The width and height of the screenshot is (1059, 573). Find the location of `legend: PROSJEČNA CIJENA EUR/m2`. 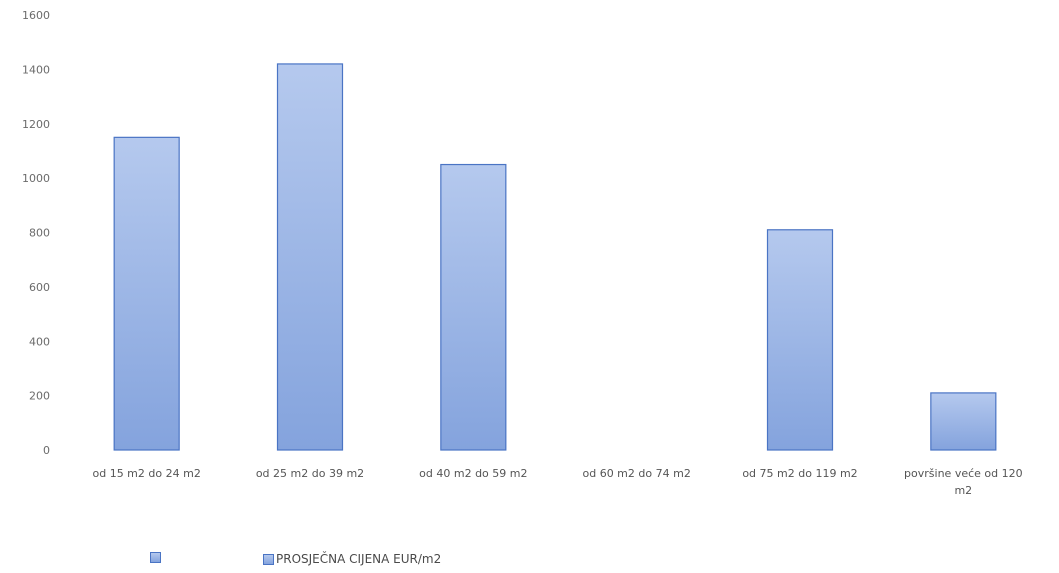

legend: PROSJEČNA CIJENA EUR/m2 is located at coordinates (529, 562).